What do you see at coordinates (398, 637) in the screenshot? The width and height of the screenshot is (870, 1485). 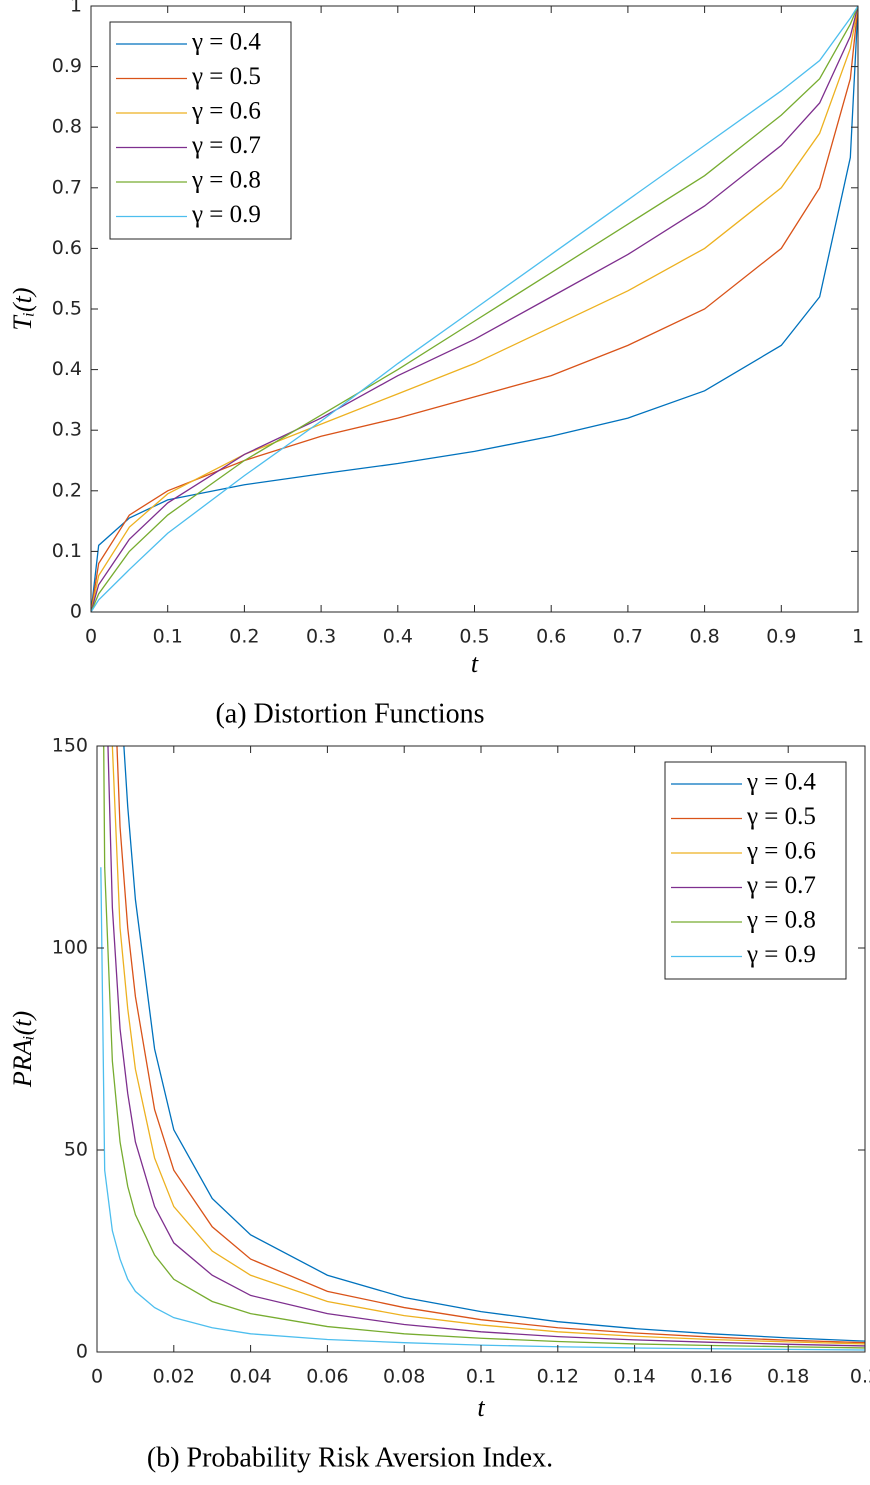 I see `x-tick-label: 0.4` at bounding box center [398, 637].